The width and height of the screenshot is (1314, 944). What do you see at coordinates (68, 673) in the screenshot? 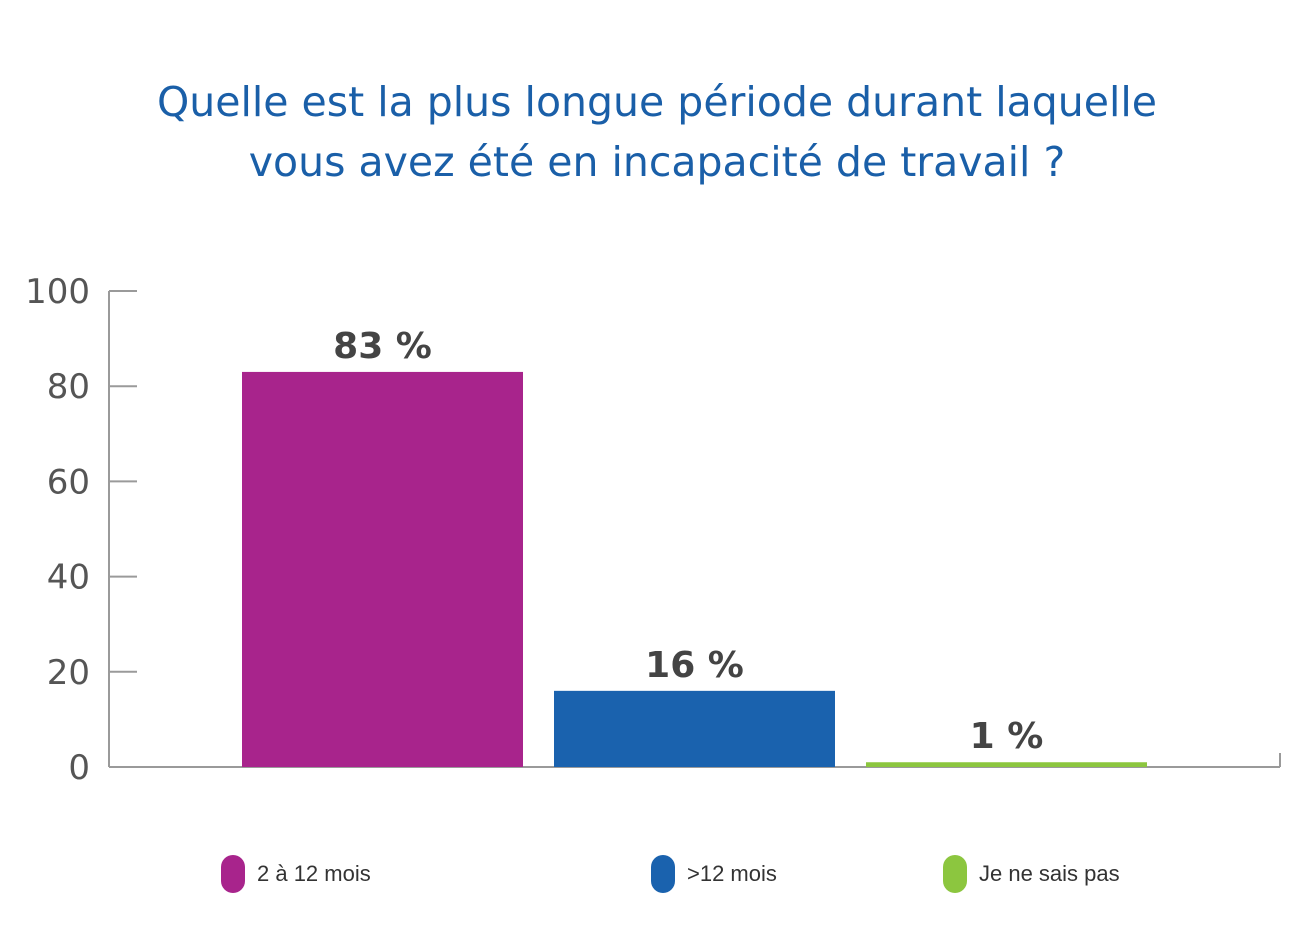
I see `y-tick-label-20: 20` at bounding box center [68, 673].